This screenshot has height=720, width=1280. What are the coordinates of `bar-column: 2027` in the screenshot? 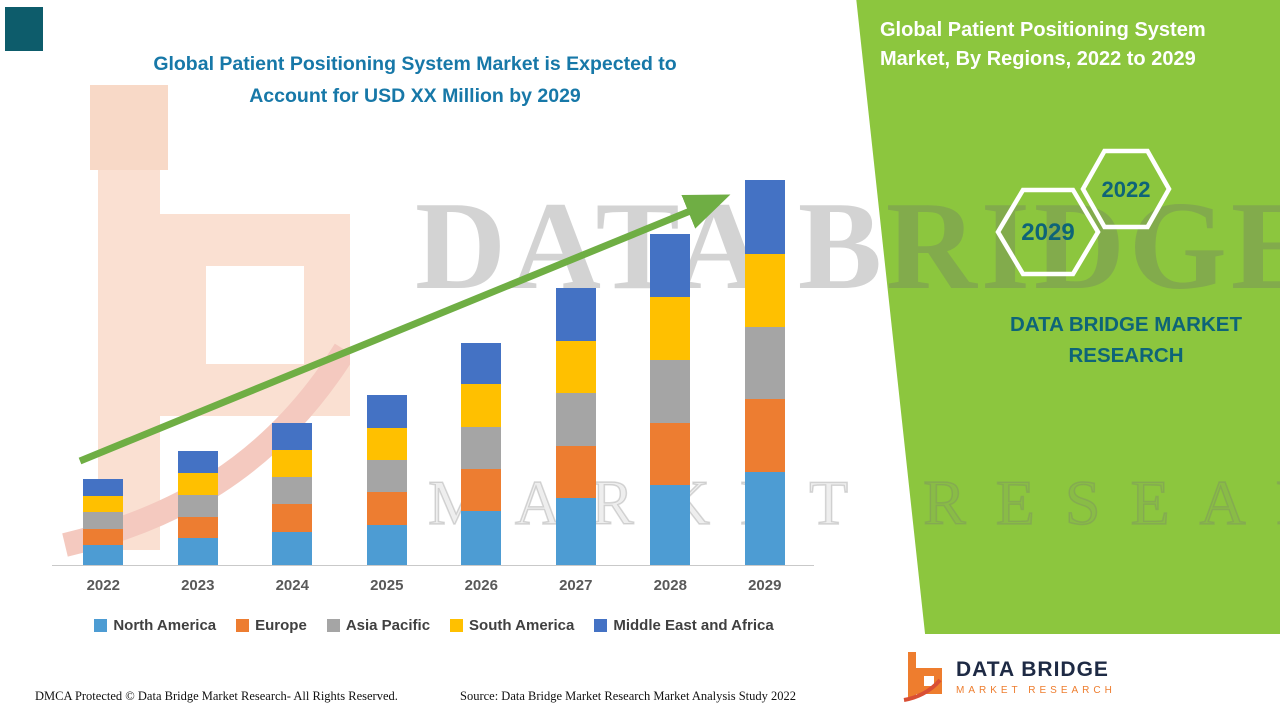 It's located at (576, 387).